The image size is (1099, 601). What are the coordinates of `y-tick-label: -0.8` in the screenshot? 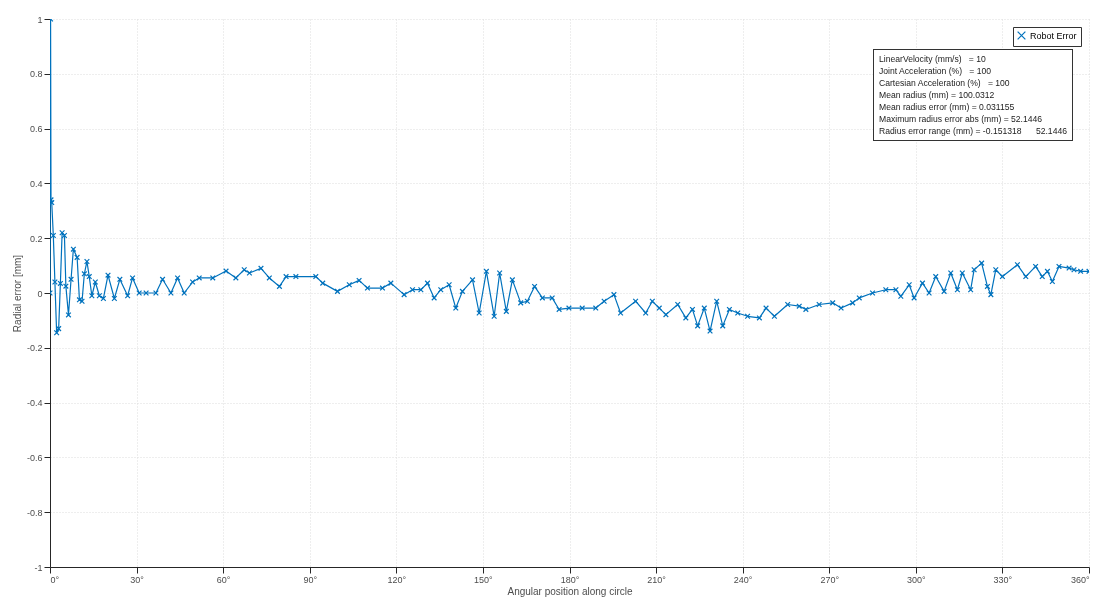 It's located at (34, 512).